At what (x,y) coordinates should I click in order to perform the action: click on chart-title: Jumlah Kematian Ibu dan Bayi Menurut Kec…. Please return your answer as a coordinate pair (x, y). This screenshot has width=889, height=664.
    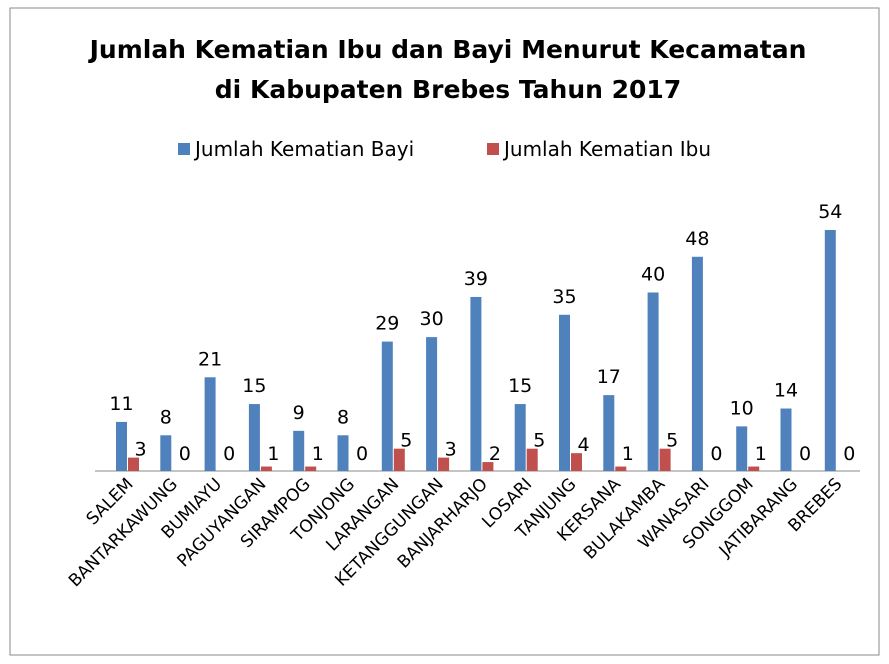
    Looking at the image, I should click on (447, 49).